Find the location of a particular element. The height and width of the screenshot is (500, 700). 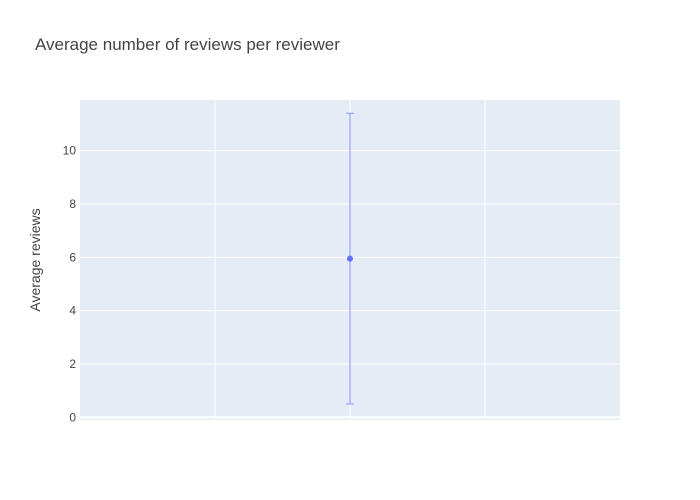

data-marks is located at coordinates (350, 258).